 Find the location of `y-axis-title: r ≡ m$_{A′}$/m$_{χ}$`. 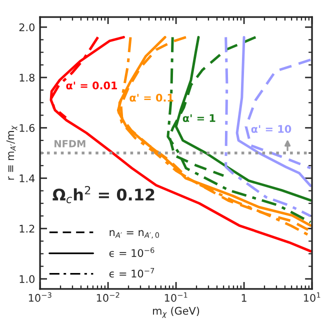

y-axis-title: r ≡ m$_{A′}$/m$_{χ}$ is located at coordinates (12, 153).